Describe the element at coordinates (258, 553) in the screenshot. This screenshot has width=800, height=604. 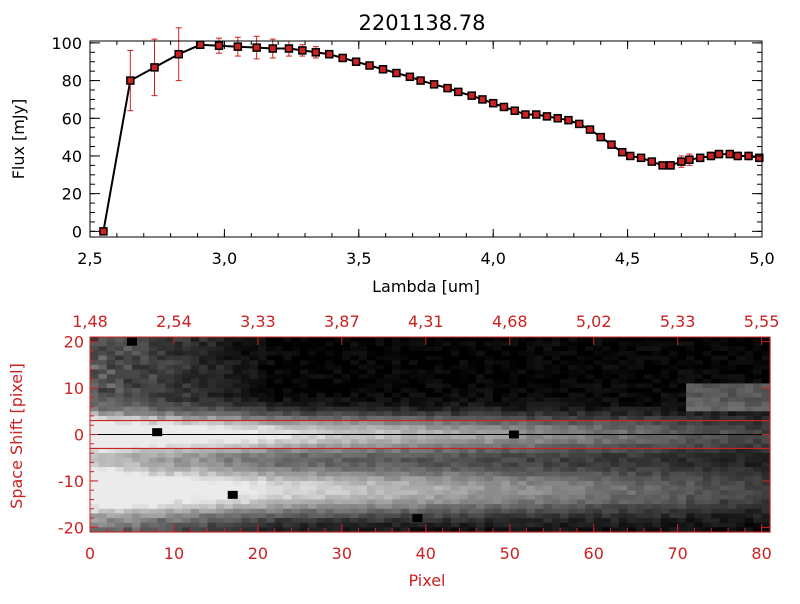
I see `spatial-x-tick-label: 20` at that location.